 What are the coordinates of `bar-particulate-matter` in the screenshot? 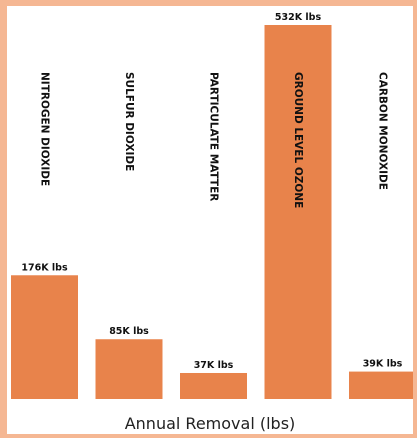 It's located at (213, 385).